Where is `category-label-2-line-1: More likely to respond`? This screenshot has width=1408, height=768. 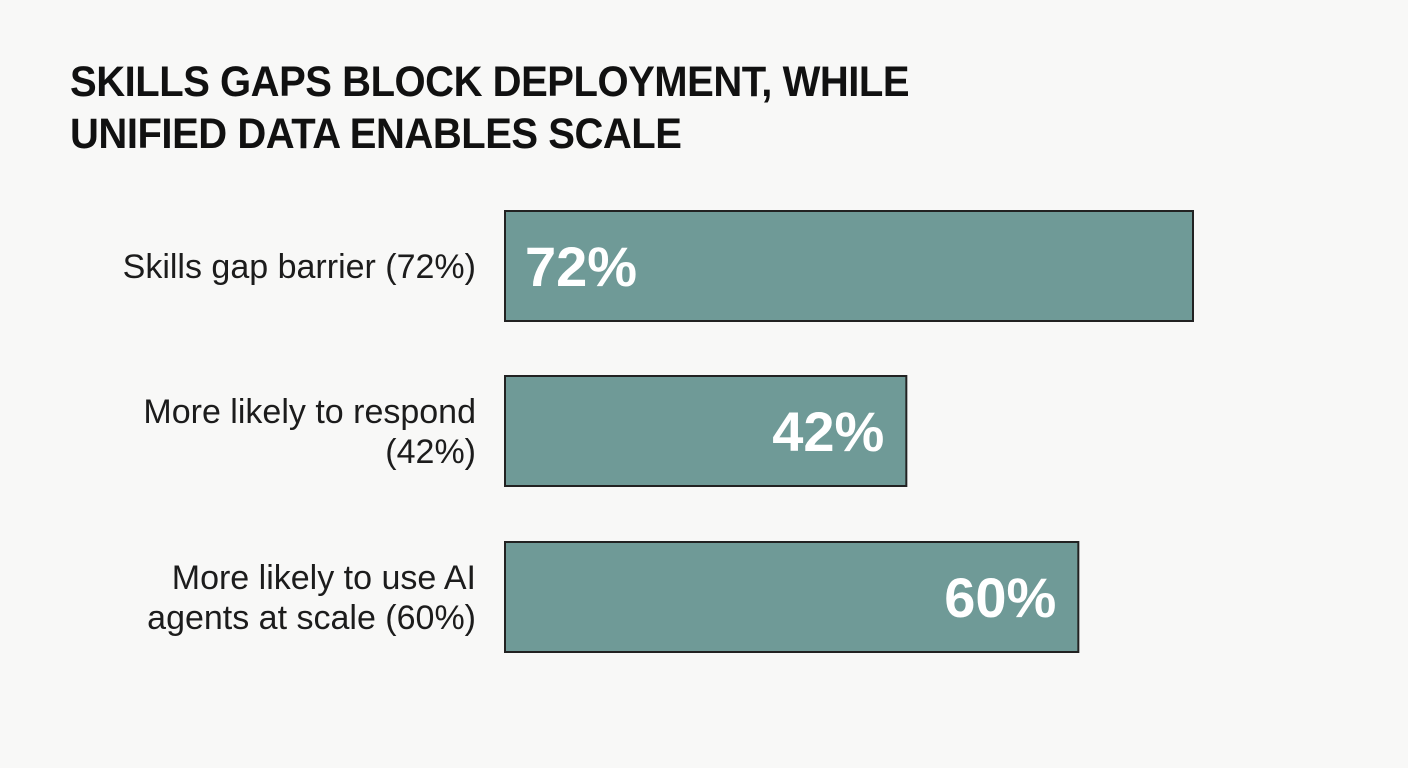 category-label-2-line-1: More likely to respond is located at coordinates (309, 412).